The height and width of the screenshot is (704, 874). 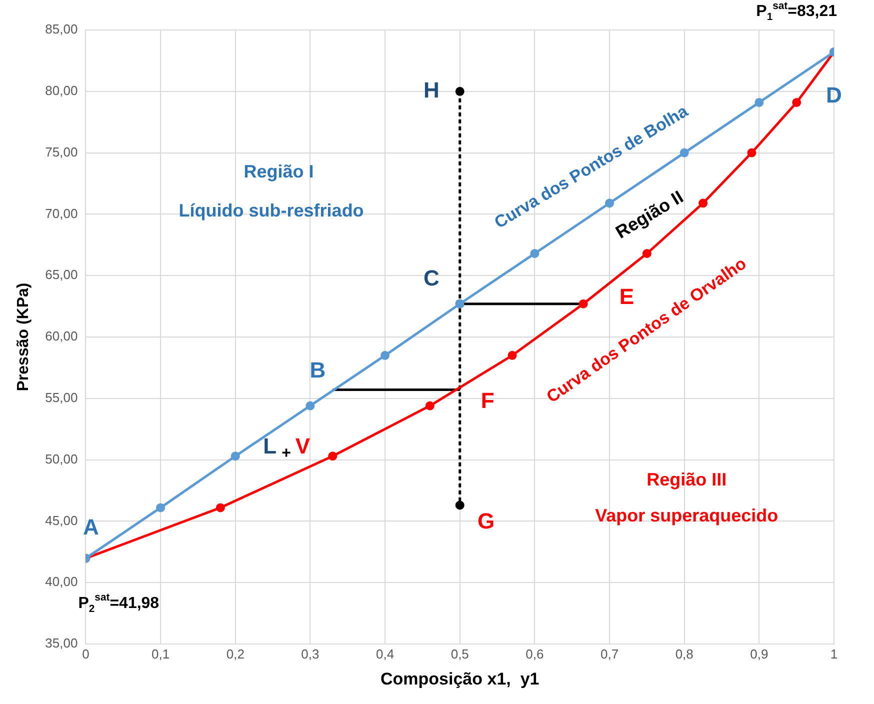 I want to click on x-tick-label: 0,9, so click(x=759, y=654).